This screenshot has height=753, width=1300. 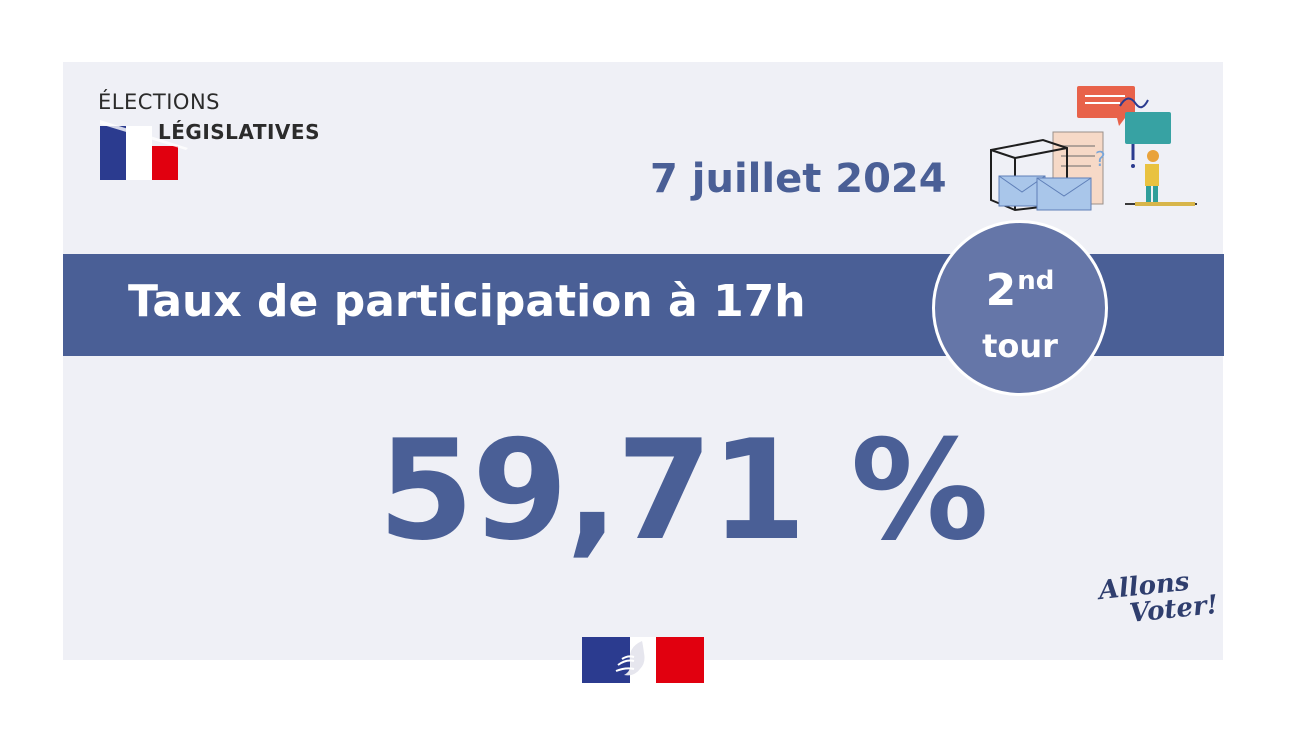 I want to click on marianne-logo-icon, so click(x=643, y=660).